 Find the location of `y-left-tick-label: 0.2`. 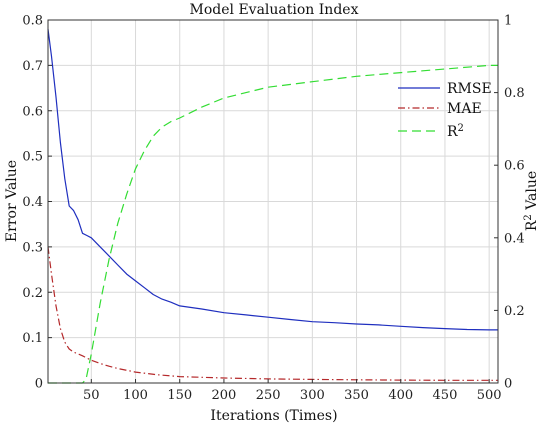

y-left-tick-label: 0.2 is located at coordinates (32, 293).